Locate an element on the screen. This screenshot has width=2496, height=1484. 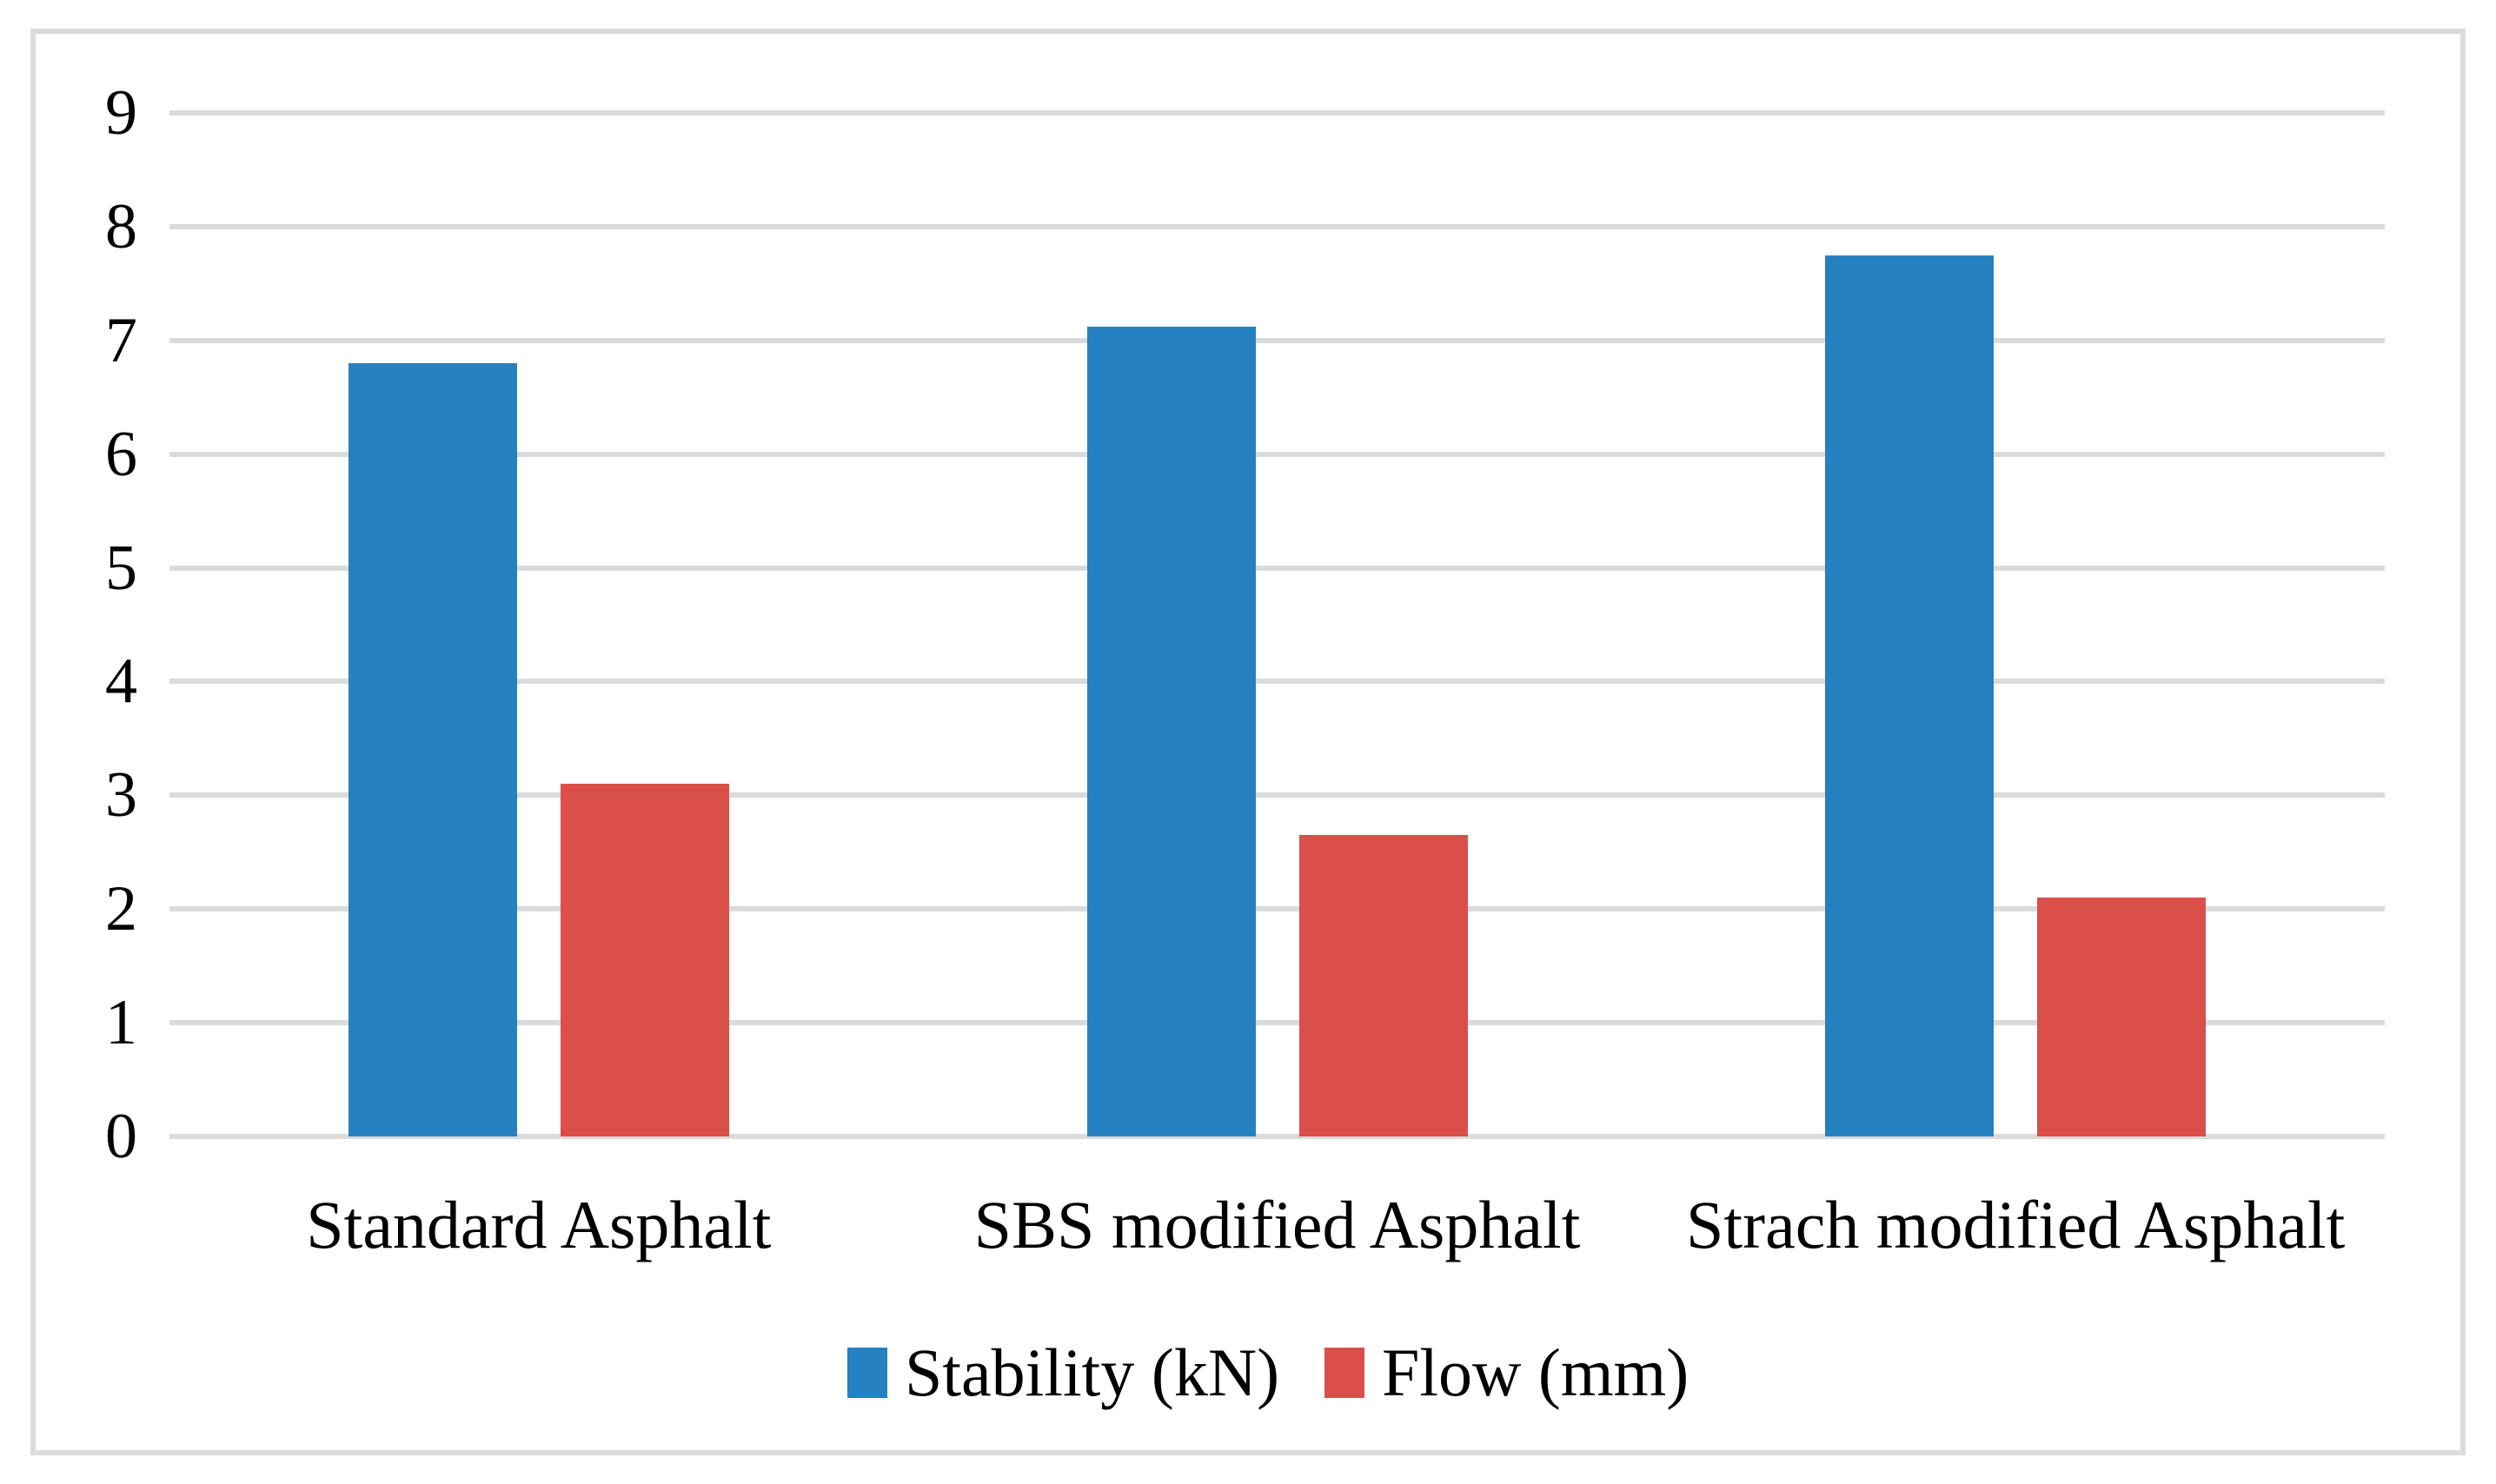
y-tick-label-5: 5 is located at coordinates (121, 568).